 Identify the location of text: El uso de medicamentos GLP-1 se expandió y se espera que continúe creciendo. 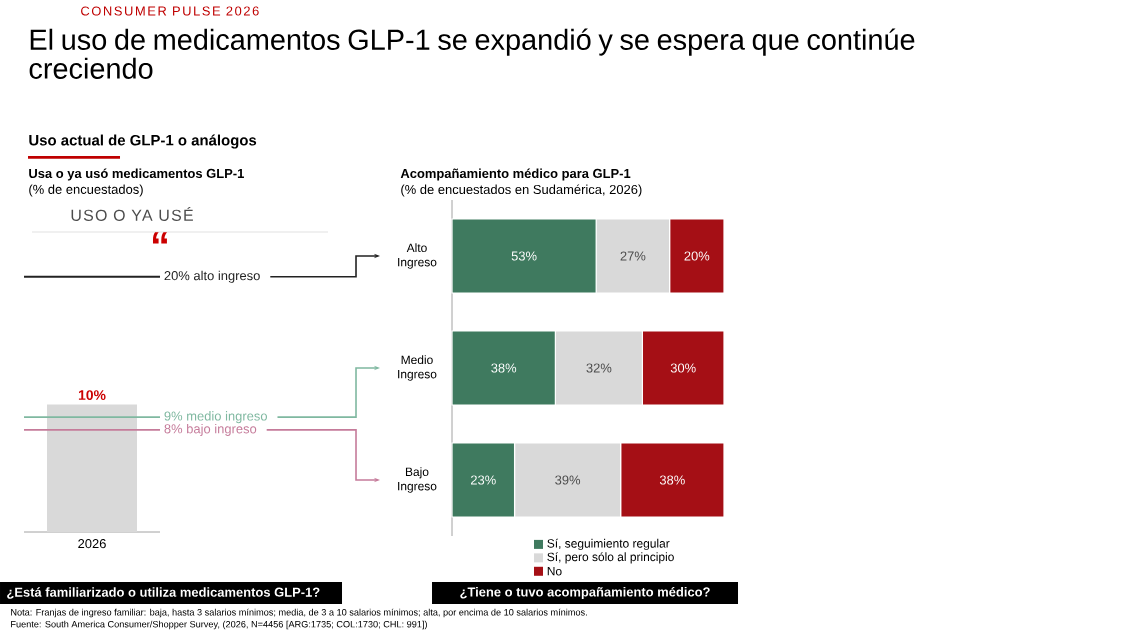
(472, 53).